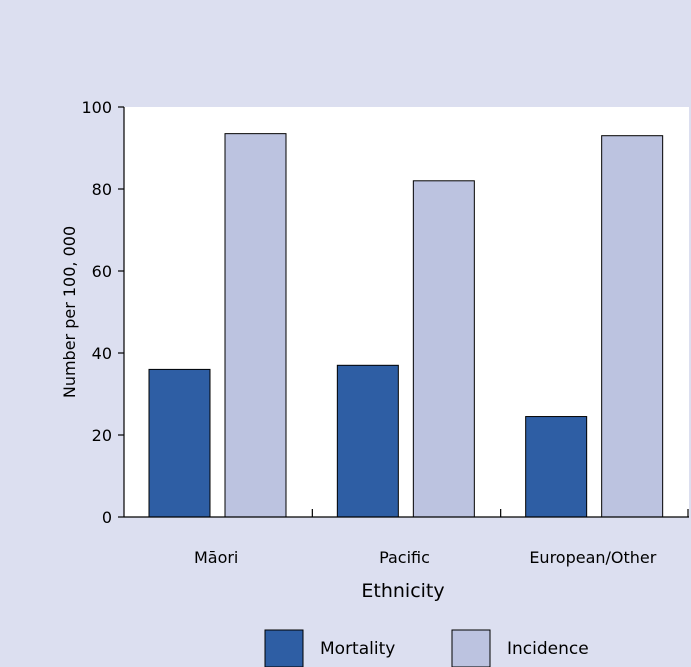 Image resolution: width=691 pixels, height=667 pixels. Describe the element at coordinates (426, 648) in the screenshot. I see `legend: Mortality Incidence` at that location.